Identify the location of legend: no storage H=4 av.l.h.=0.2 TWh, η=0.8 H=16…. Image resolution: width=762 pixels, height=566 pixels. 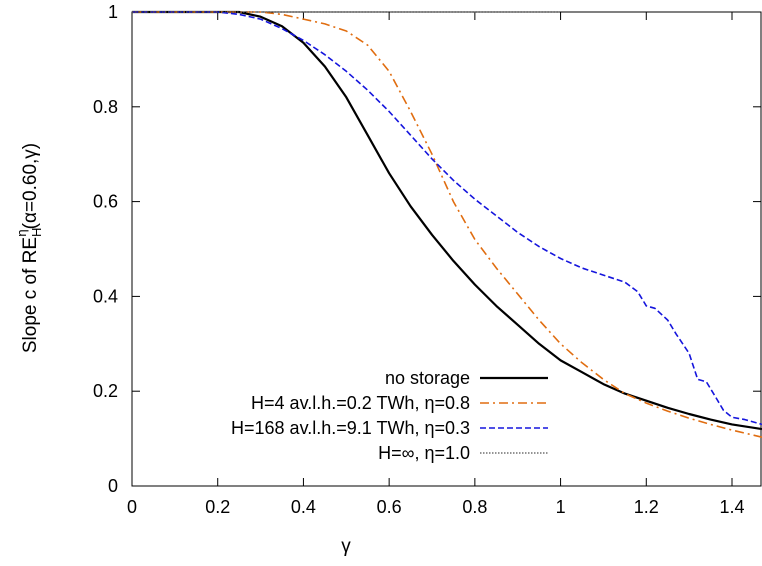
(389, 415).